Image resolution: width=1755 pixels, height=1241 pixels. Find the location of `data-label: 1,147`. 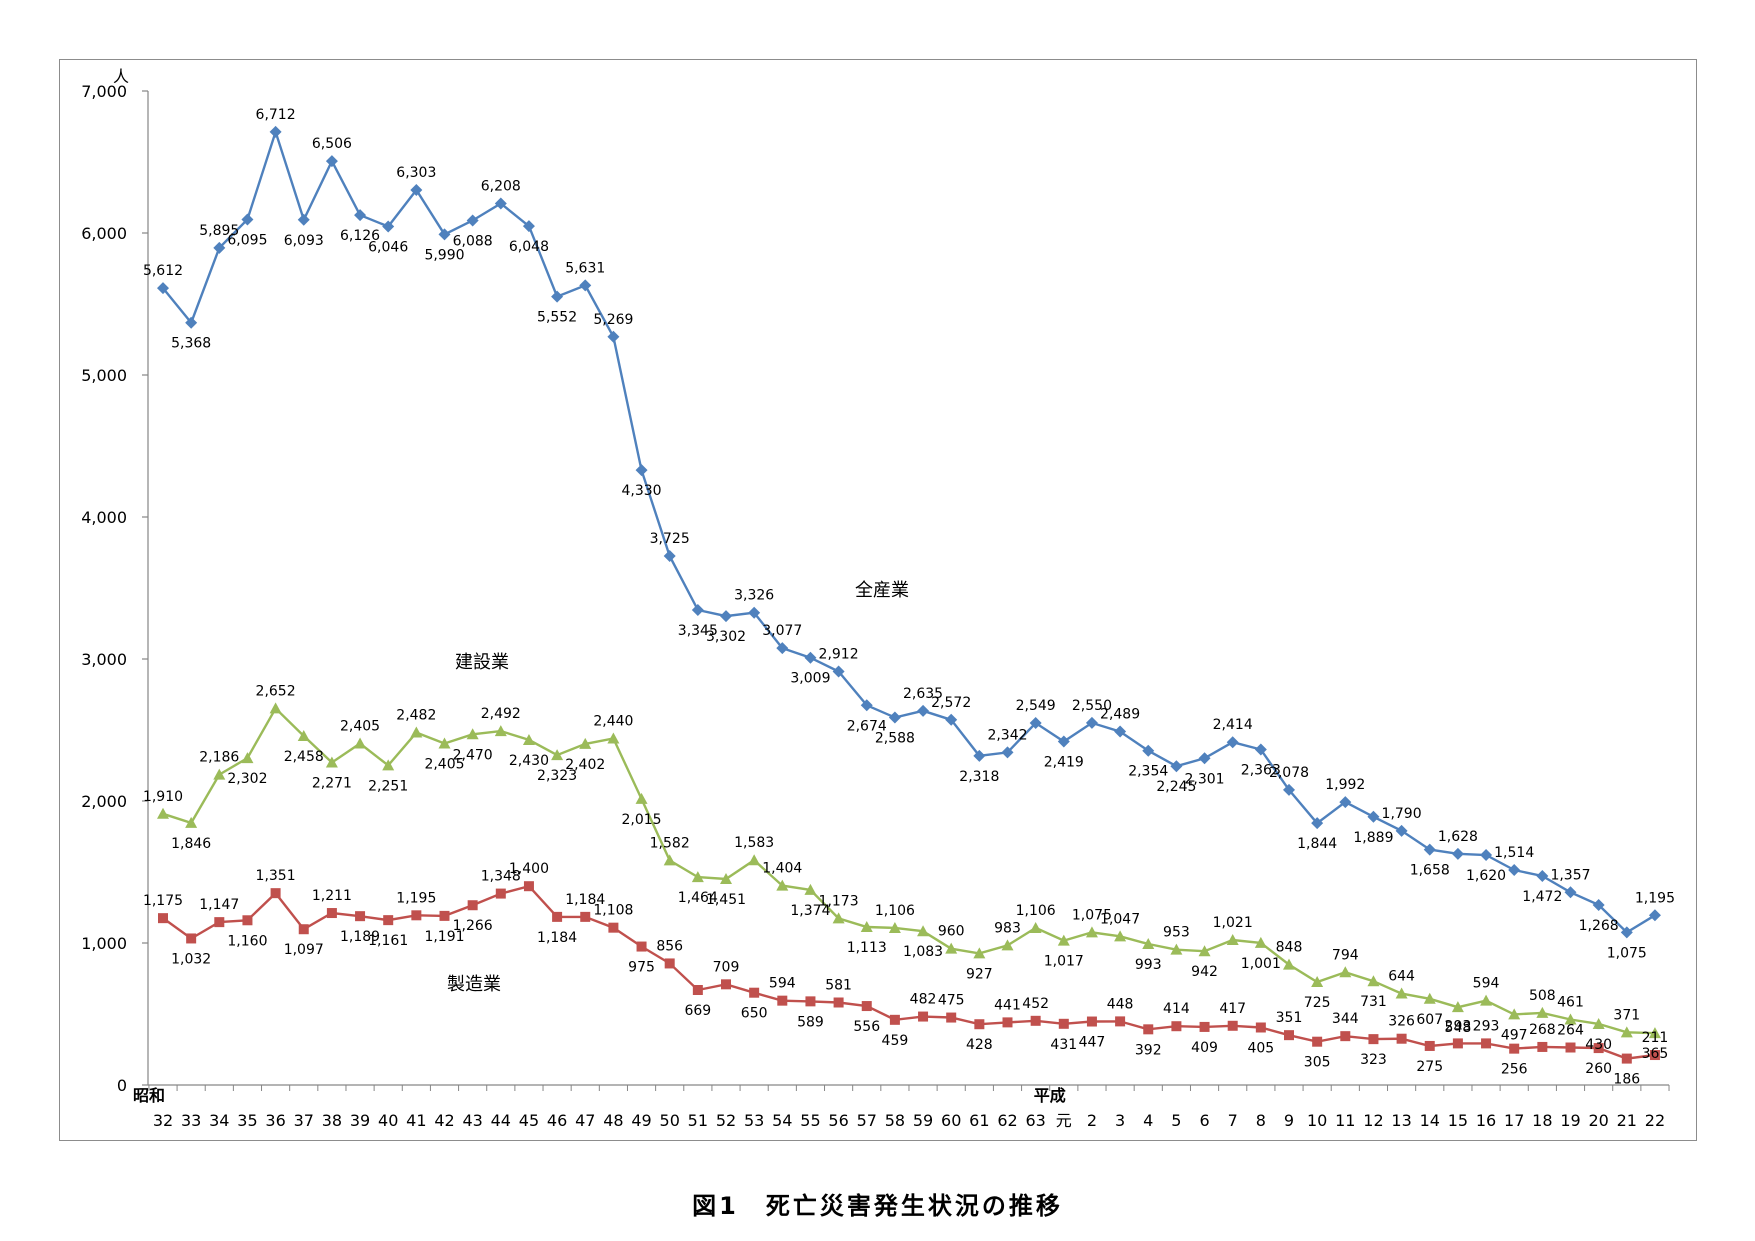

data-label: 1,147 is located at coordinates (219, 905).